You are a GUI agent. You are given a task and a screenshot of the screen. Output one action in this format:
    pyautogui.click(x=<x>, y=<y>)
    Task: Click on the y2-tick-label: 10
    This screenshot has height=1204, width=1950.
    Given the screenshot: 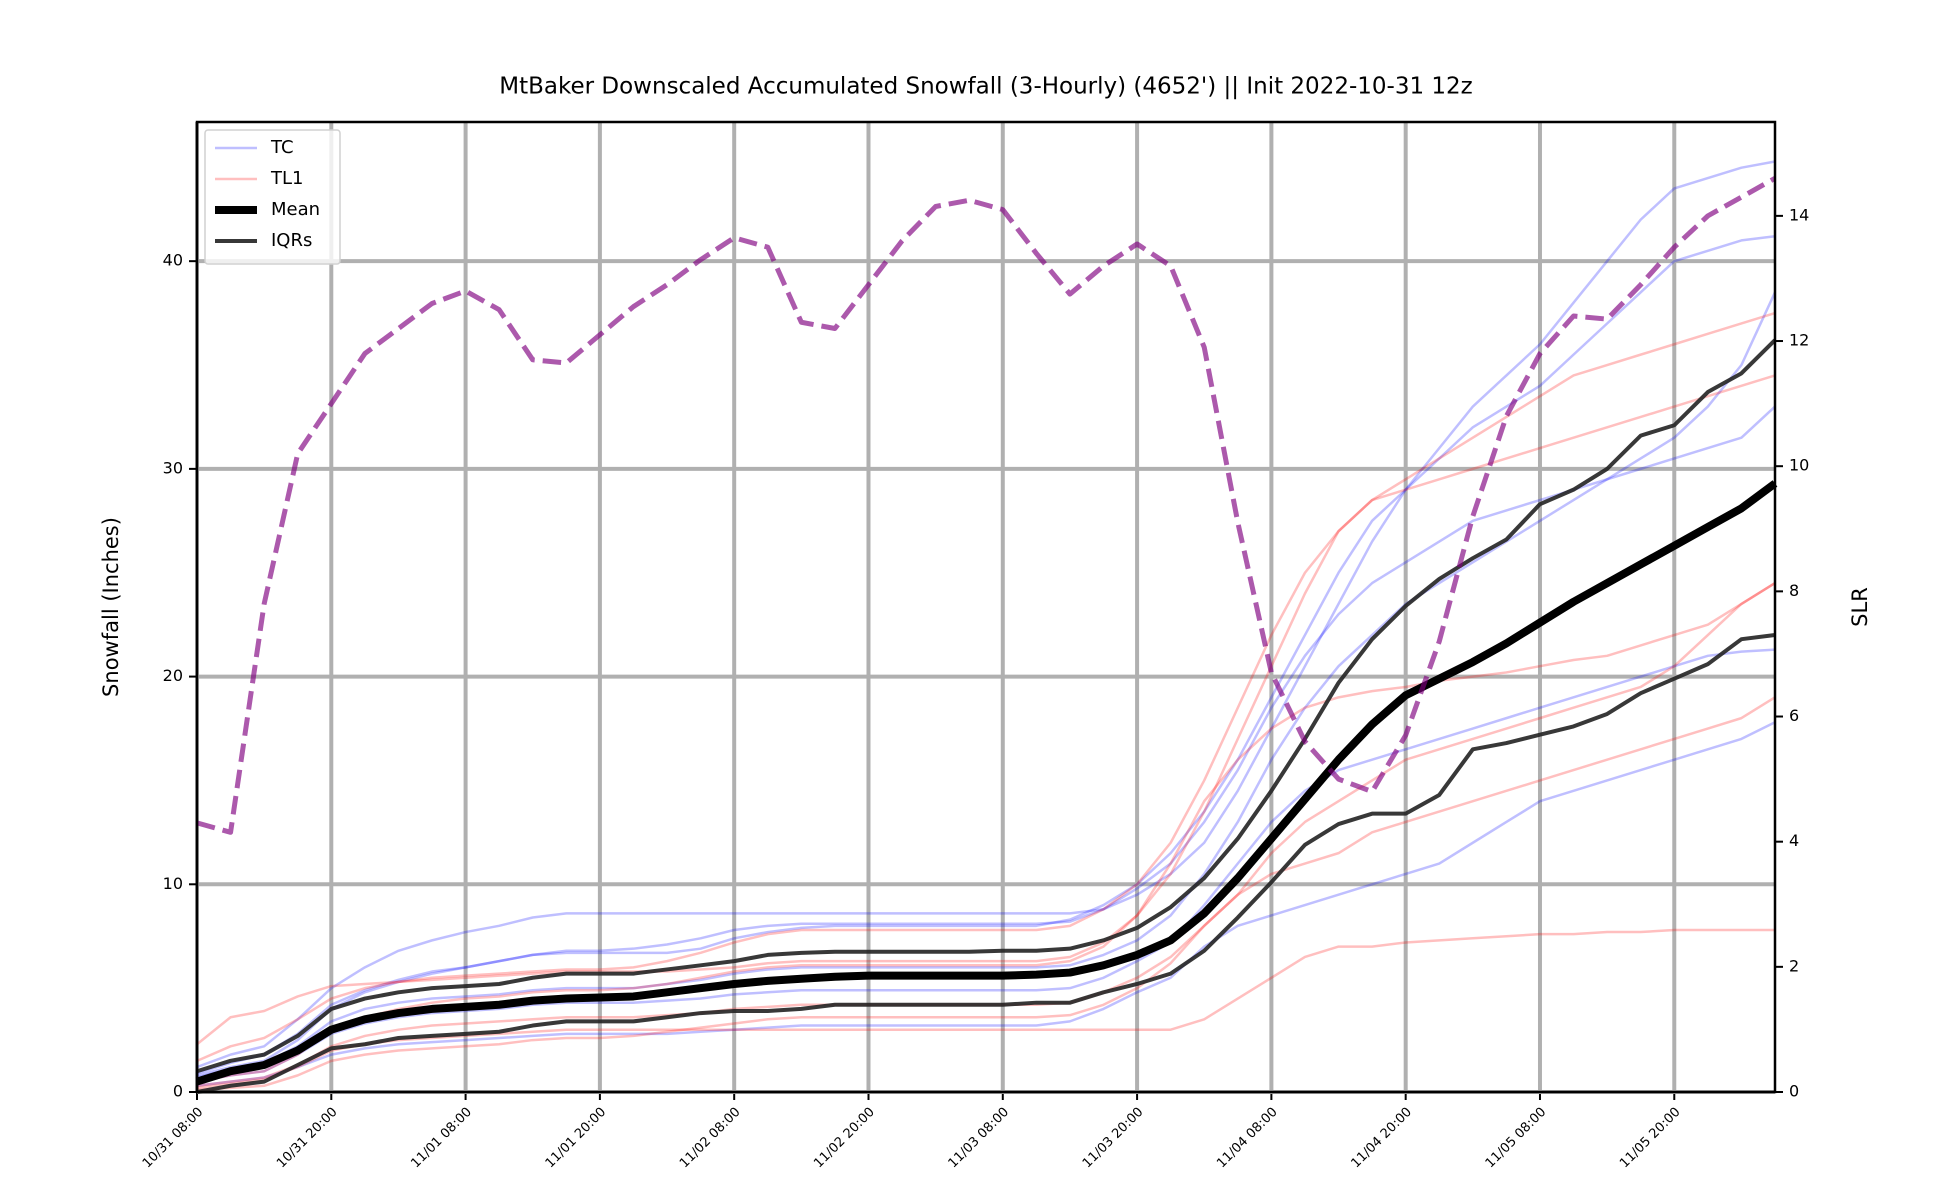 What is the action you would take?
    pyautogui.click(x=1799, y=465)
    